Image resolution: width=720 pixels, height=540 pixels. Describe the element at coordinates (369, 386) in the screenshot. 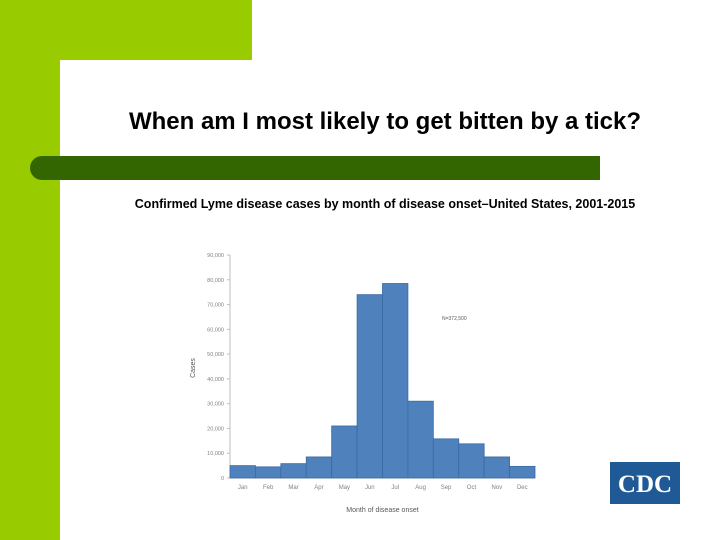

I see `bar-jun` at that location.